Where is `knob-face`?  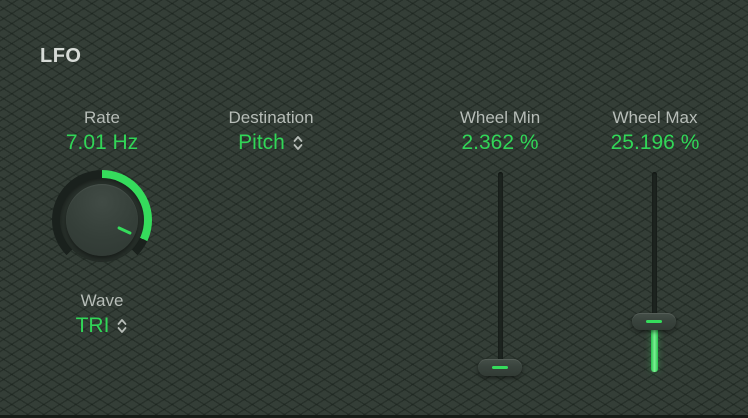
knob-face is located at coordinates (102, 220).